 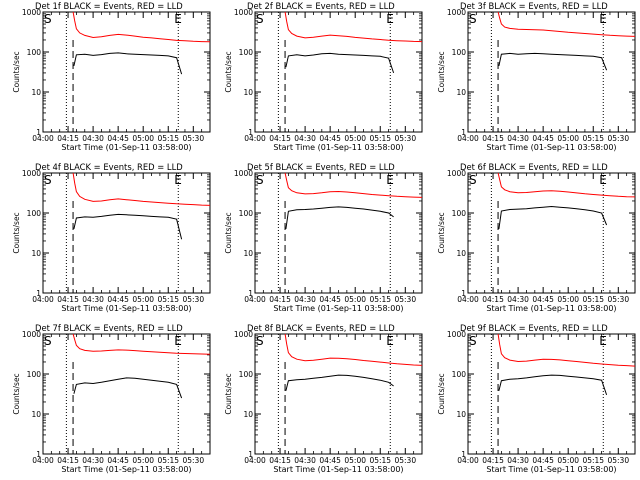 What do you see at coordinates (534, 6) in the screenshot?
I see `chart-title: Det 3f BLACK = Events, RED = LLD` at bounding box center [534, 6].